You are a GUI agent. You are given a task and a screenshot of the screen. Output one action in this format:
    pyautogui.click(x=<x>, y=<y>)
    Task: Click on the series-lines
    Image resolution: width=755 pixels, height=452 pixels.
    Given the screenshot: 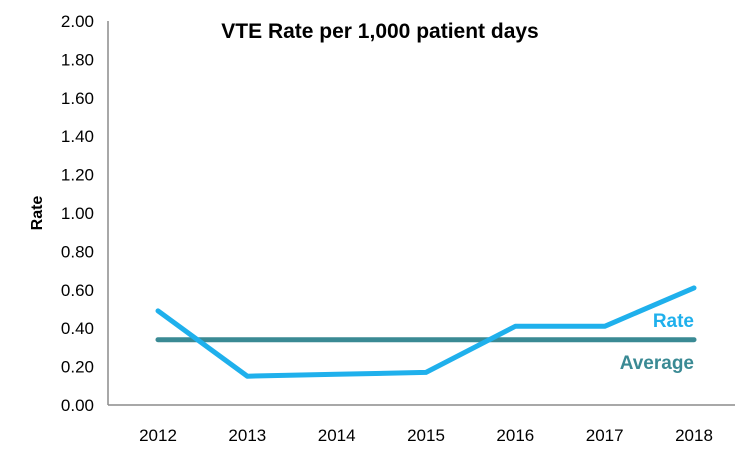 What is the action you would take?
    pyautogui.click(x=426, y=332)
    